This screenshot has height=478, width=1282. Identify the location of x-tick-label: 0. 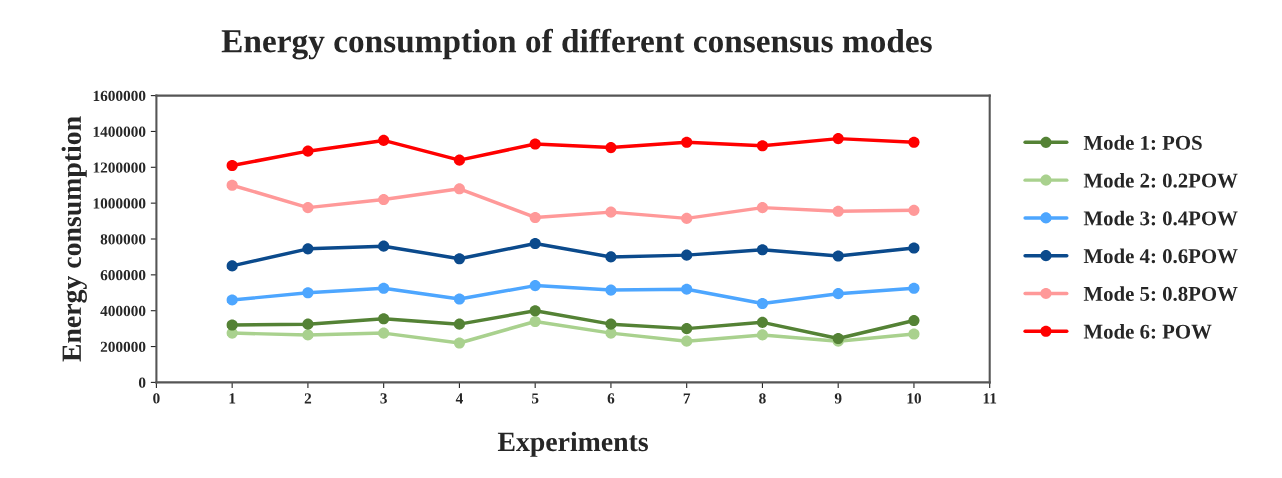
(156, 398).